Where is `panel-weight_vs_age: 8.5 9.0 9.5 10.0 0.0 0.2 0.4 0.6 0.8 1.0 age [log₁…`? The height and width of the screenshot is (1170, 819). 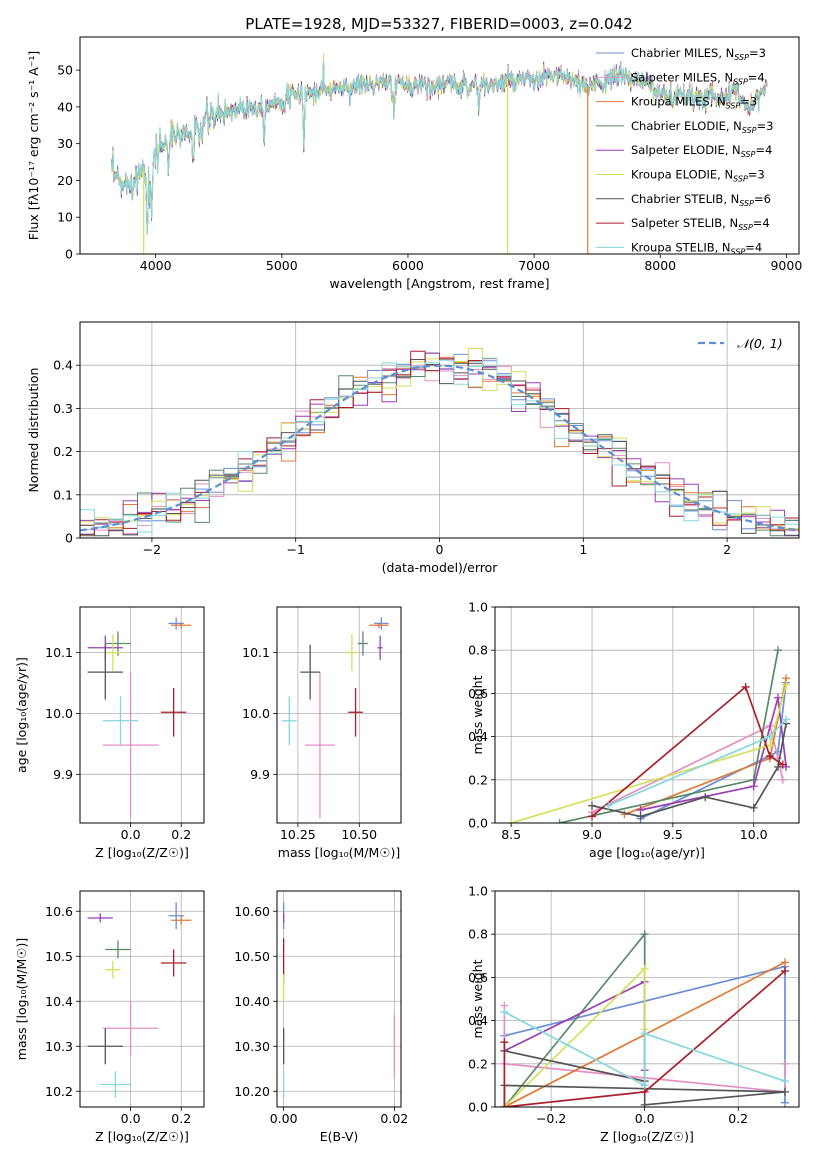 panel-weight_vs_age: 8.5 9.0 9.5 10.0 0.0 0.2 0.4 0.6 0.8 1.0 age [log₁… is located at coordinates (634, 730).